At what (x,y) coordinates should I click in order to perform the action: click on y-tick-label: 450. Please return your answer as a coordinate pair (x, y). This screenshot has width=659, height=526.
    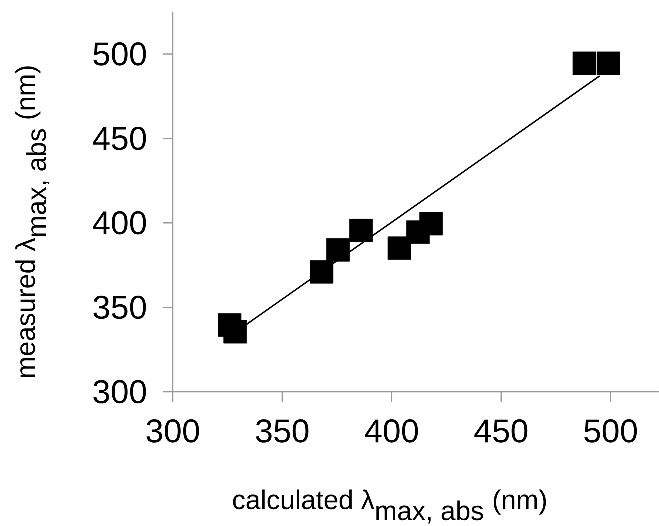
    Looking at the image, I should click on (119, 138).